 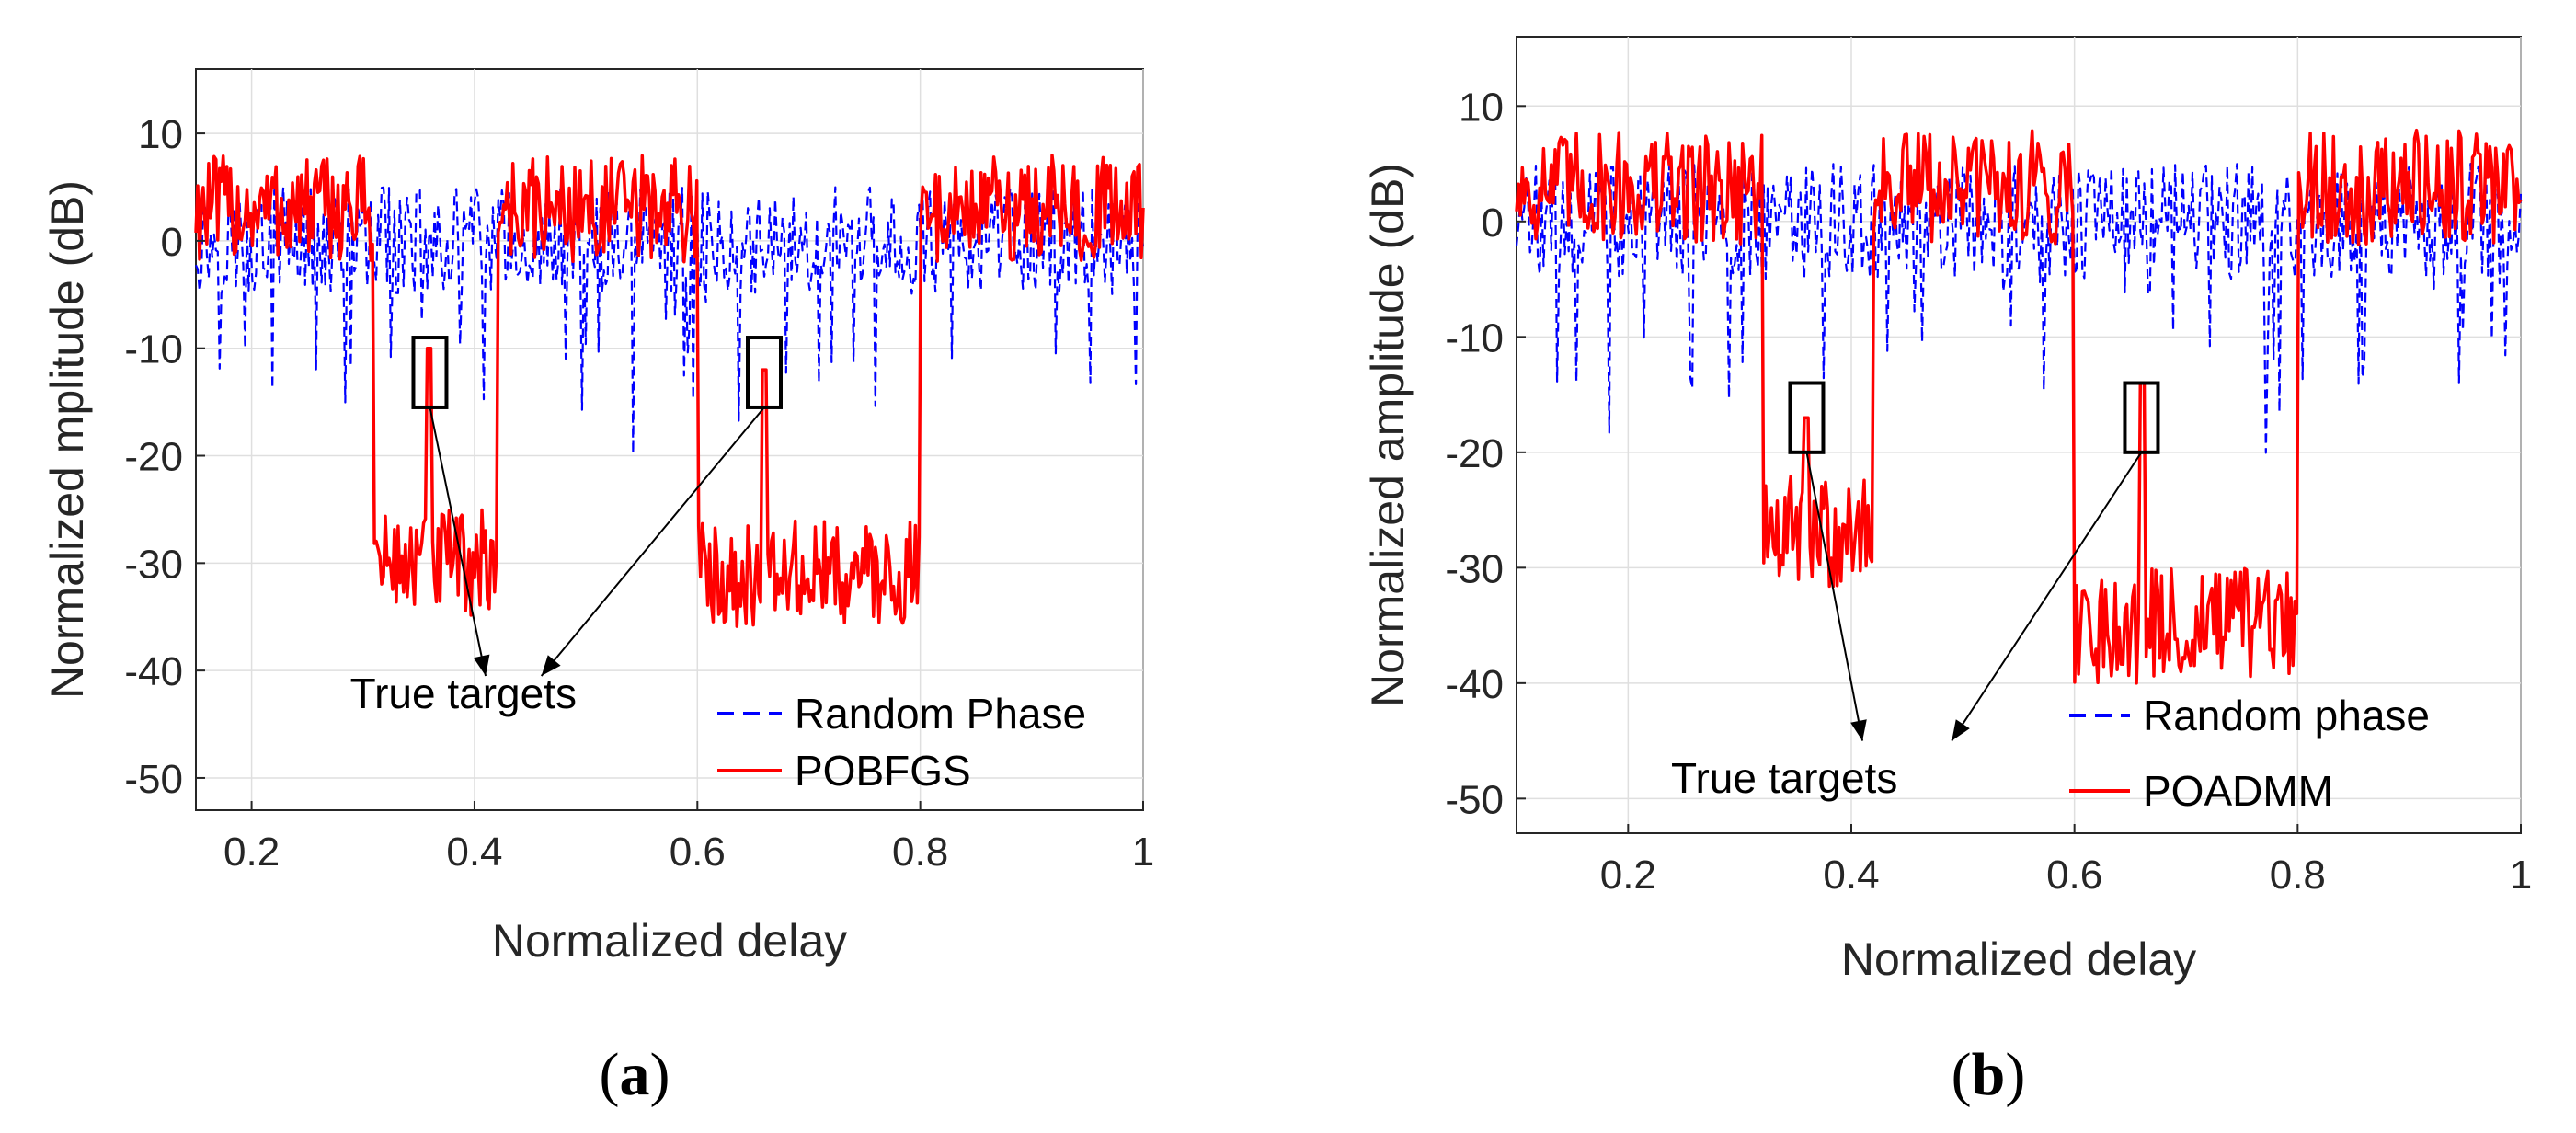 I want to click on annotation-text-a: True targets, so click(x=463, y=693).